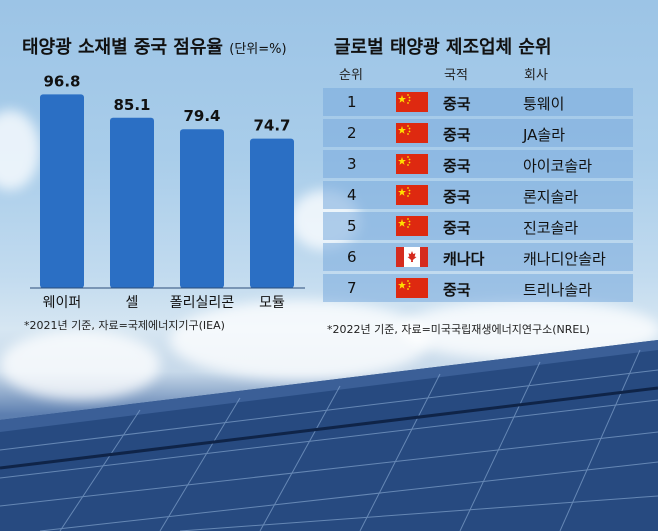  What do you see at coordinates (564, 259) in the screenshot?
I see `company-cell: 캐나디안솔라` at bounding box center [564, 259].